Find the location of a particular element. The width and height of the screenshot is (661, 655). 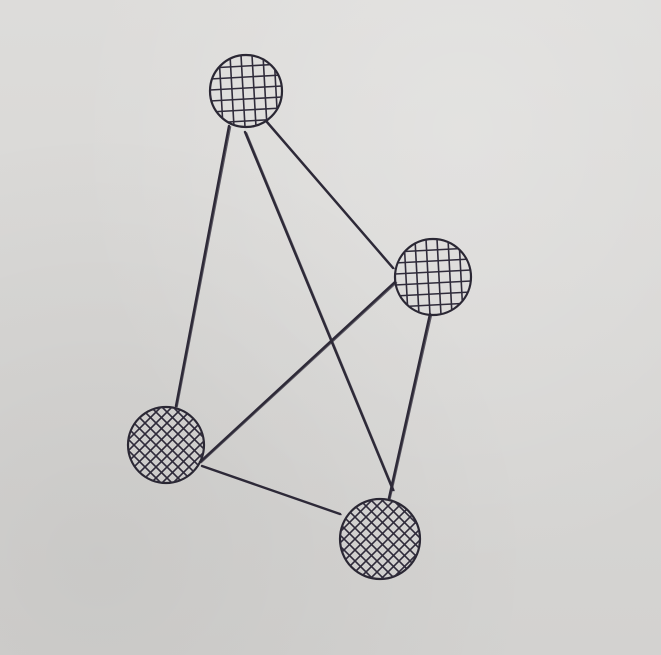

graph-edge-top-left is located at coordinates (202, 266).